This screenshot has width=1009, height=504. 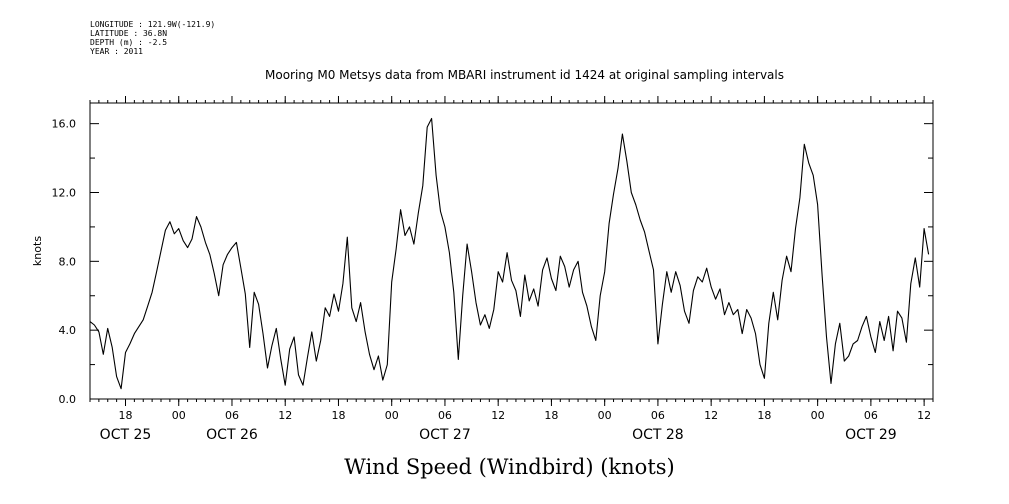 What do you see at coordinates (64, 124) in the screenshot?
I see `y-tick-label: 16.0` at bounding box center [64, 124].